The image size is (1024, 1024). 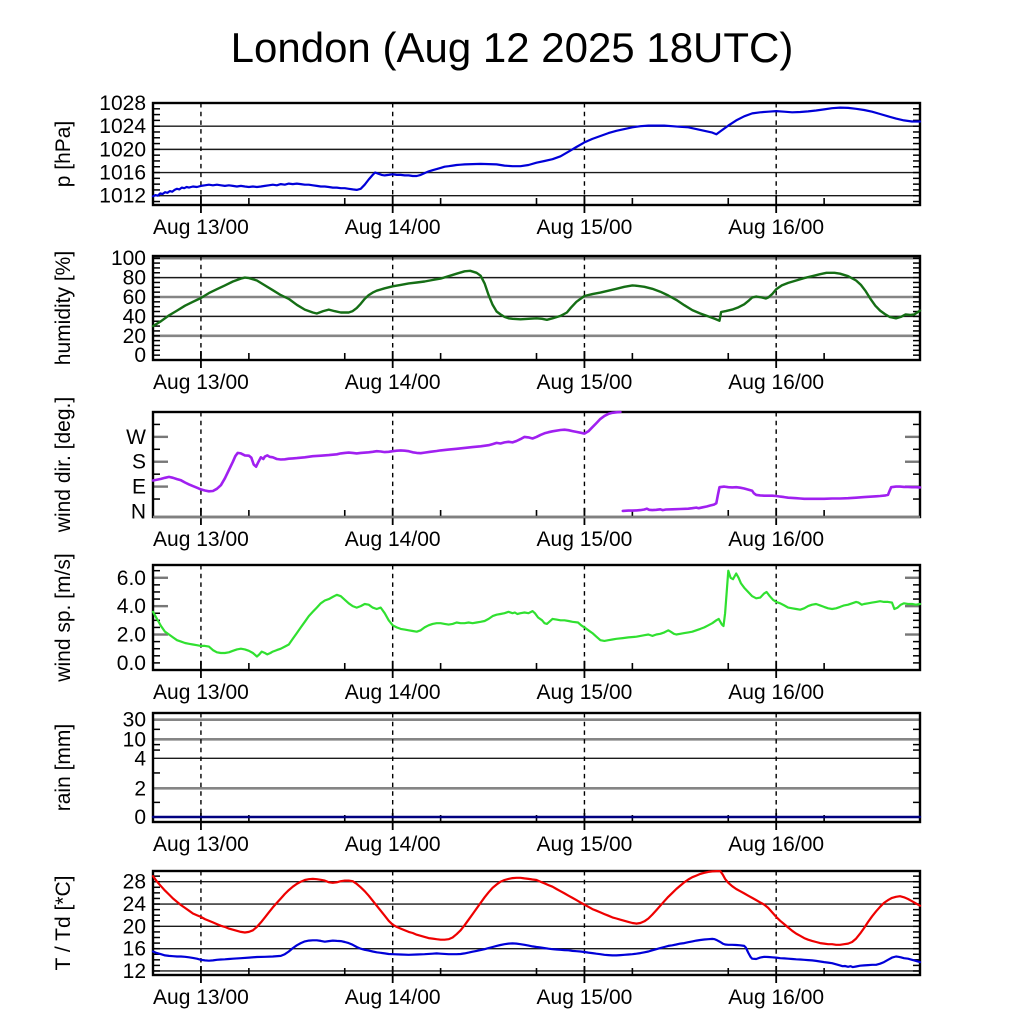 I want to click on yaxis-title-pressure: p [hPa], so click(x=63, y=154).